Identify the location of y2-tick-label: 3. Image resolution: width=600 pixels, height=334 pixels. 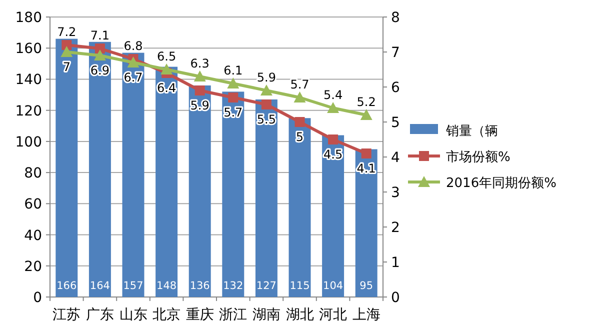
(395, 193).